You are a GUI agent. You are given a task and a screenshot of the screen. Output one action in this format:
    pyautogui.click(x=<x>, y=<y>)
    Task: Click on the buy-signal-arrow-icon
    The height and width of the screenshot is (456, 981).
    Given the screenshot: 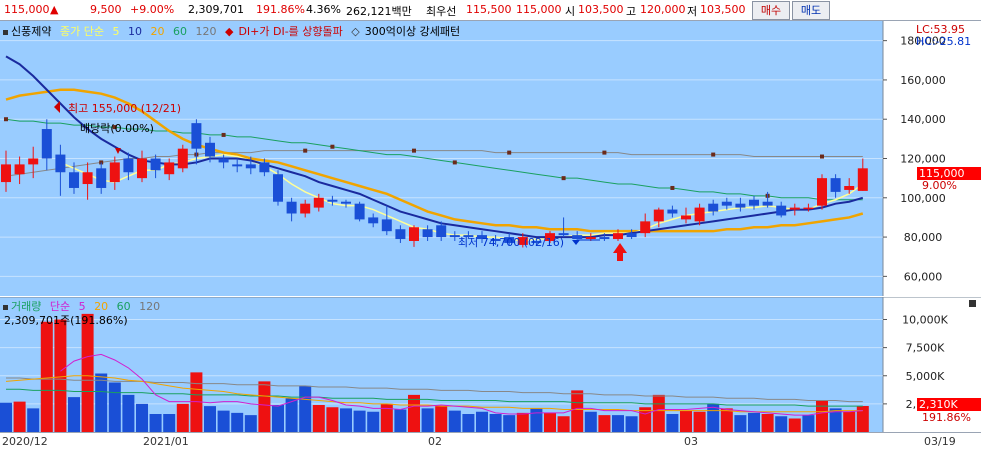 What is the action you would take?
    pyautogui.click(x=620, y=248)
    